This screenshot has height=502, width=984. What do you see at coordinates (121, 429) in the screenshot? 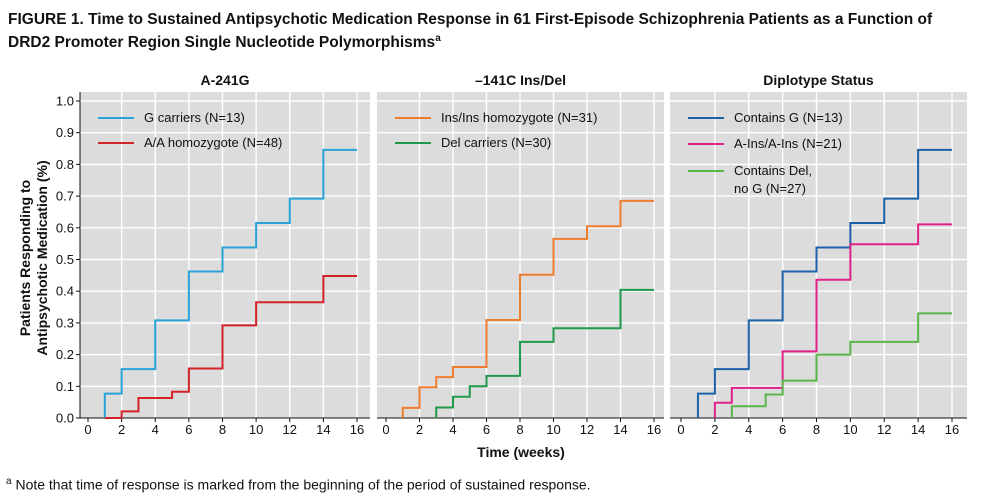
I see `x-tick-label-1-1: 2` at bounding box center [121, 429].